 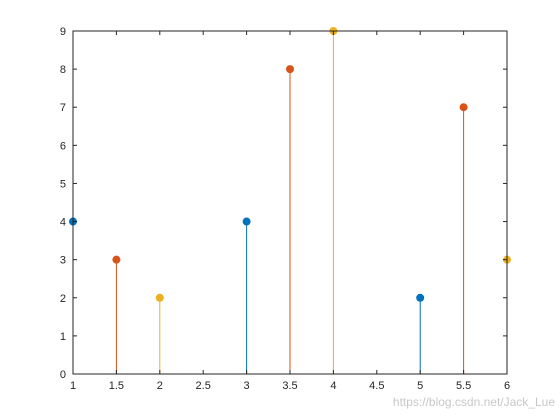 What do you see at coordinates (333, 386) in the screenshot?
I see `x-tick-label: 4` at bounding box center [333, 386].